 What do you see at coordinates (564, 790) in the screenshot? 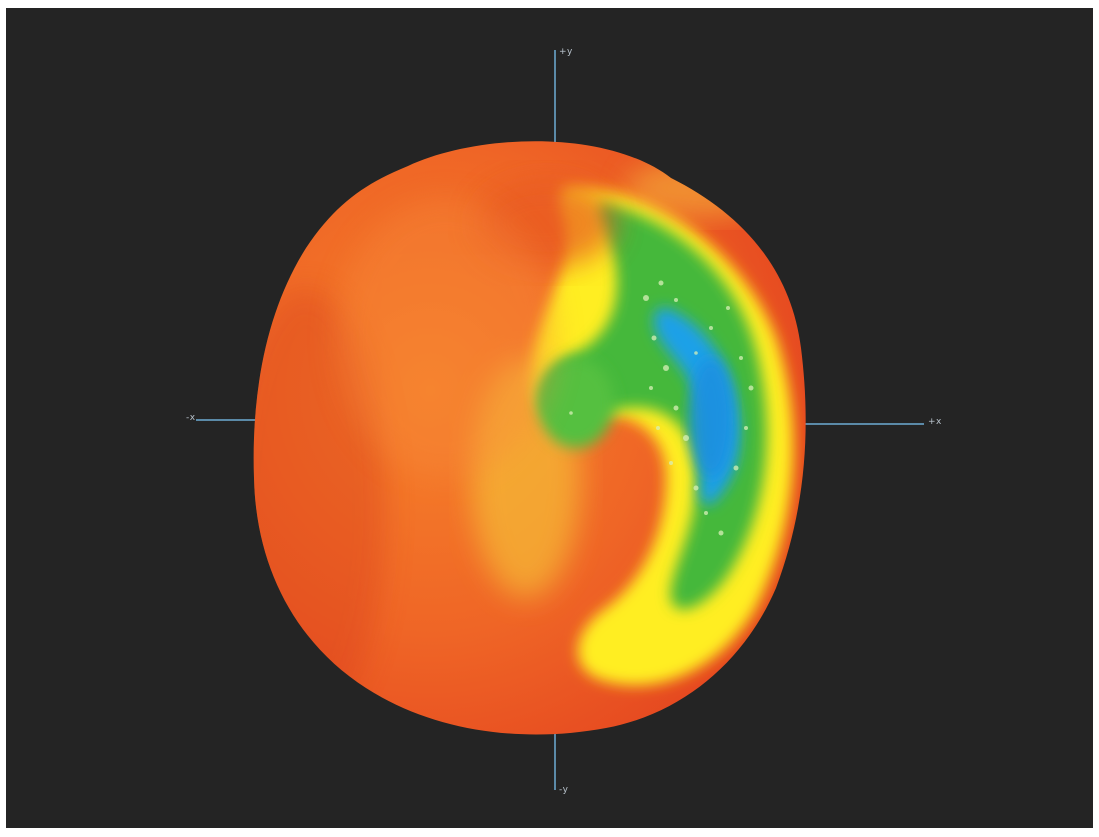
I see `axis-label-bottom: -y` at bounding box center [564, 790].